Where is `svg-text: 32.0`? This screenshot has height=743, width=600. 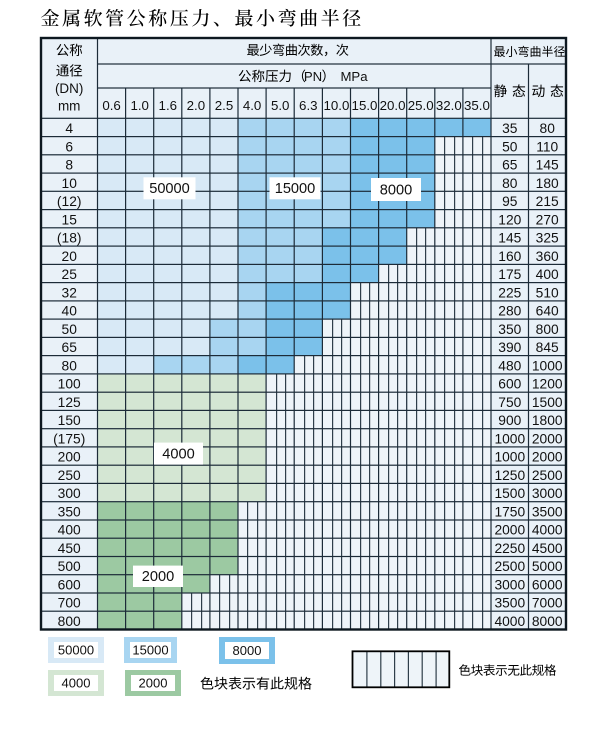
svg-text: 32.0 is located at coordinates (449, 105).